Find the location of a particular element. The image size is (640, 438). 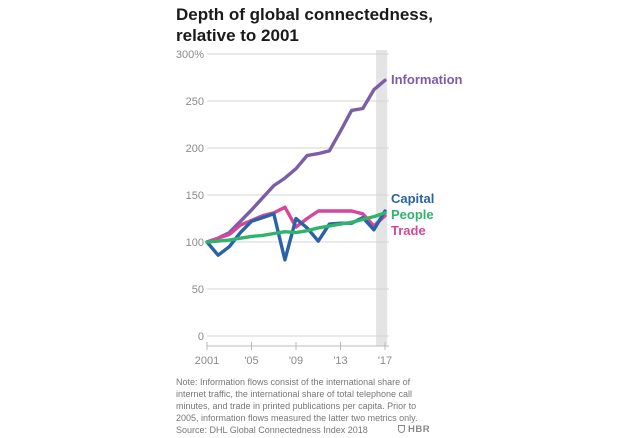

y-tick-label: 250 is located at coordinates (195, 102).